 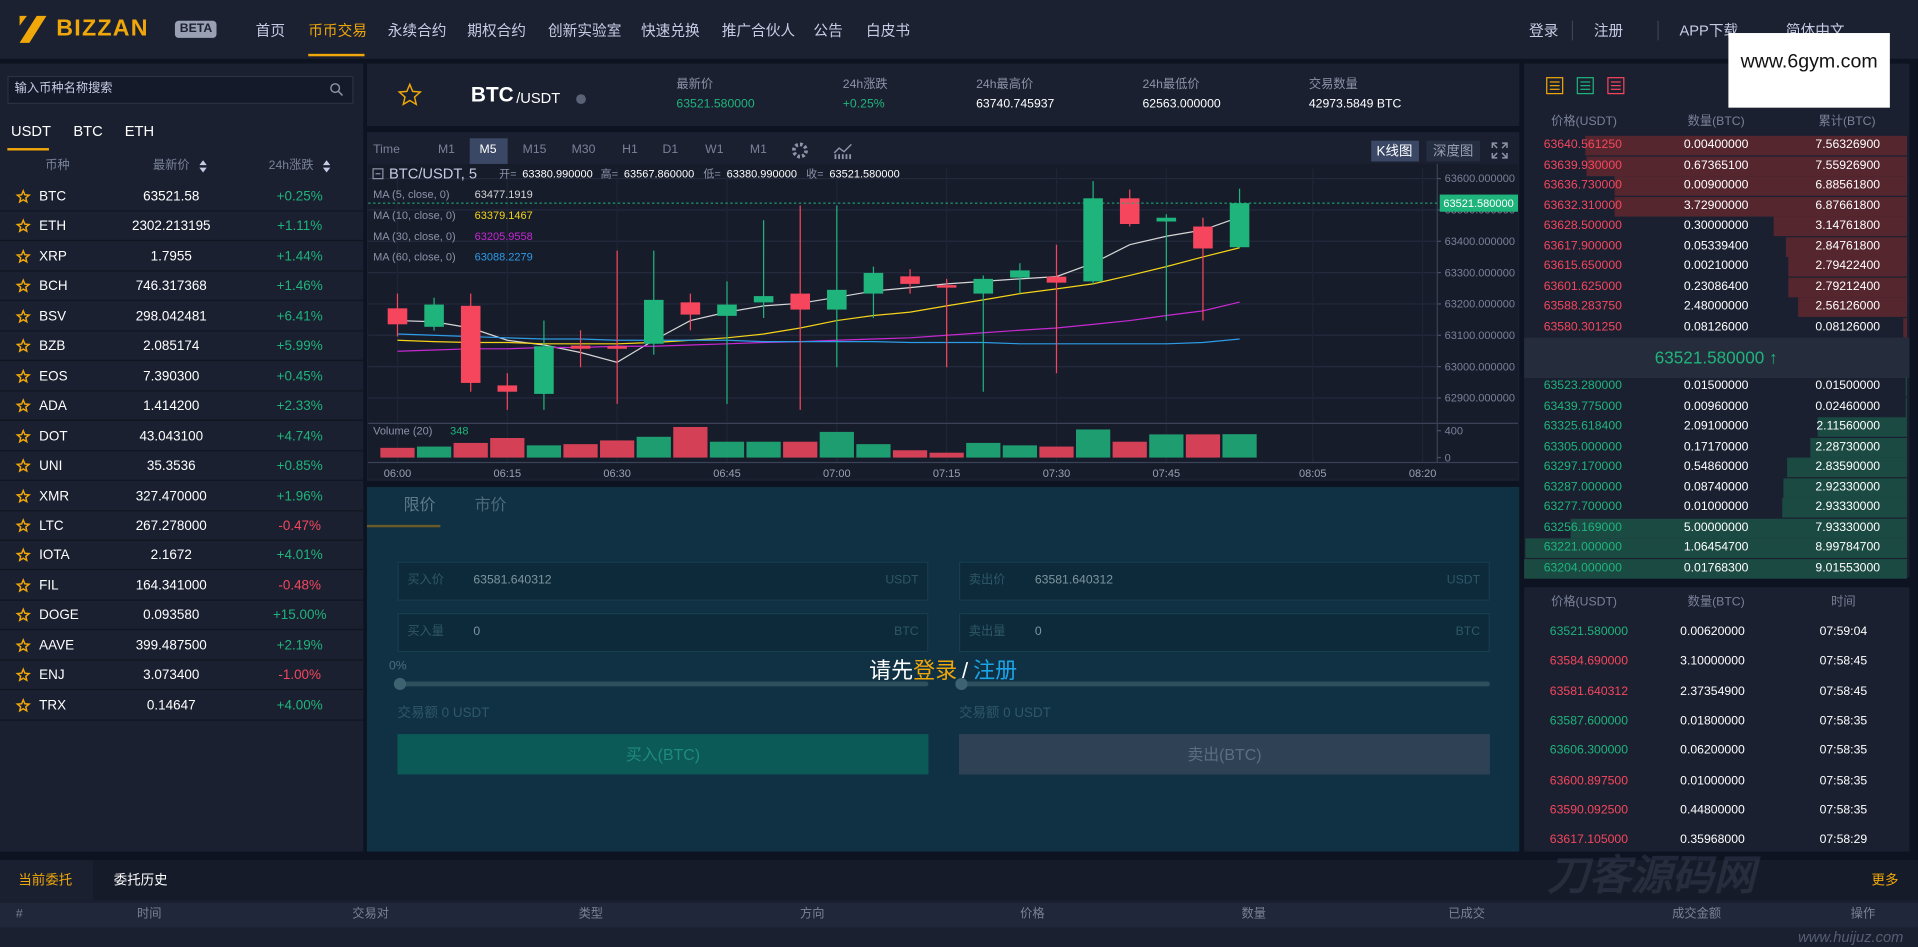 What do you see at coordinates (1582, 205) in the screenshot?
I see `book-price: 63632.310000` at bounding box center [1582, 205].